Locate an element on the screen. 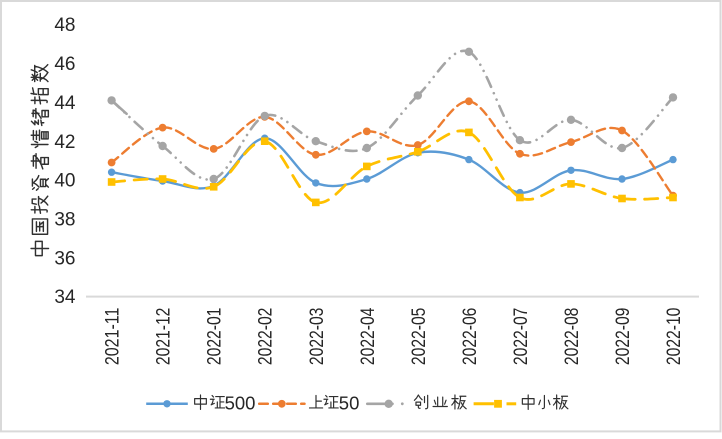 The height and width of the screenshot is (439, 722). svg-text: 34 is located at coordinates (65, 297).